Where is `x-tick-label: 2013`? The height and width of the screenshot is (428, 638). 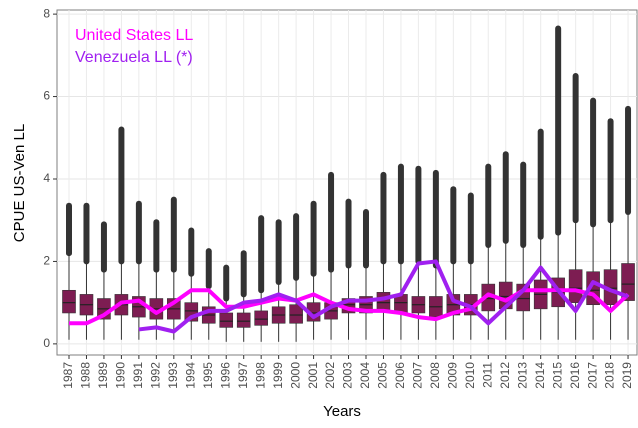 x-tick-label: 2013 is located at coordinates (522, 375).